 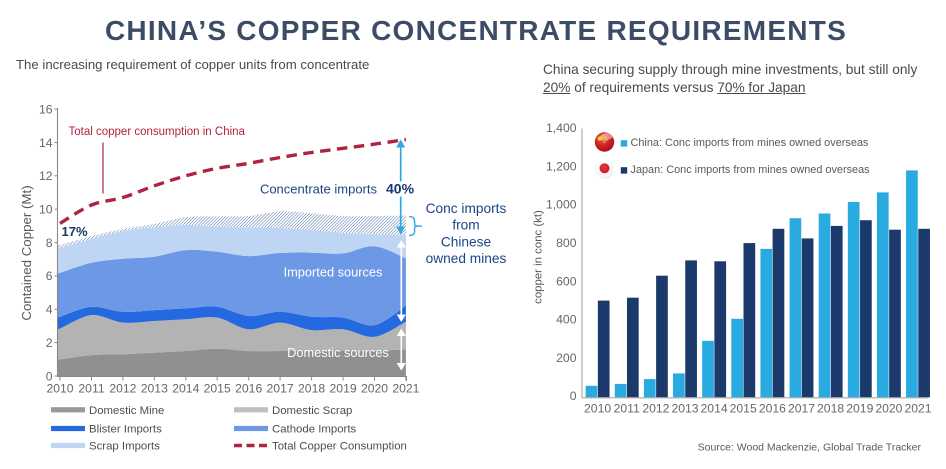 I want to click on svg-text: 8, so click(x=49, y=243).